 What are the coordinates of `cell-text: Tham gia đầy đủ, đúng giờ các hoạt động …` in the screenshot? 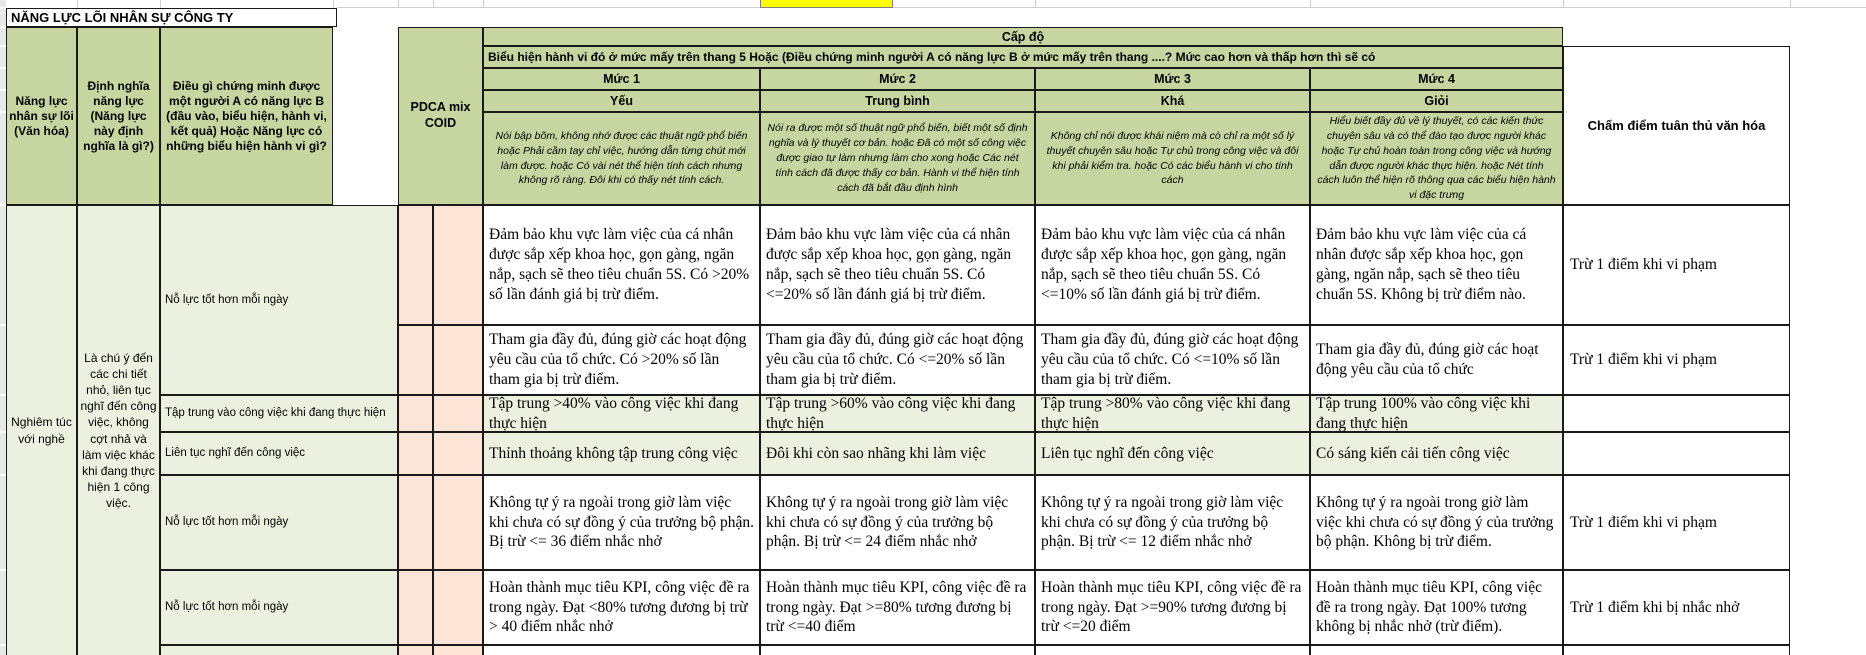 It's located at (618, 359).